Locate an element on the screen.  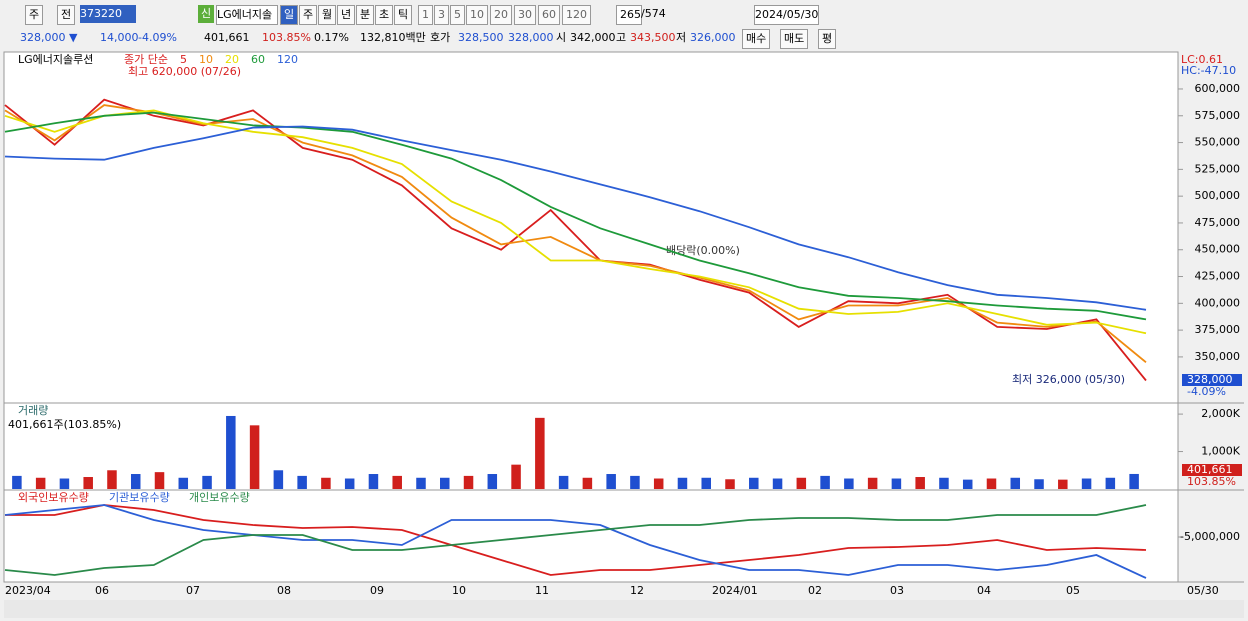
volume-title: 거래량 is located at coordinates (33, 410).